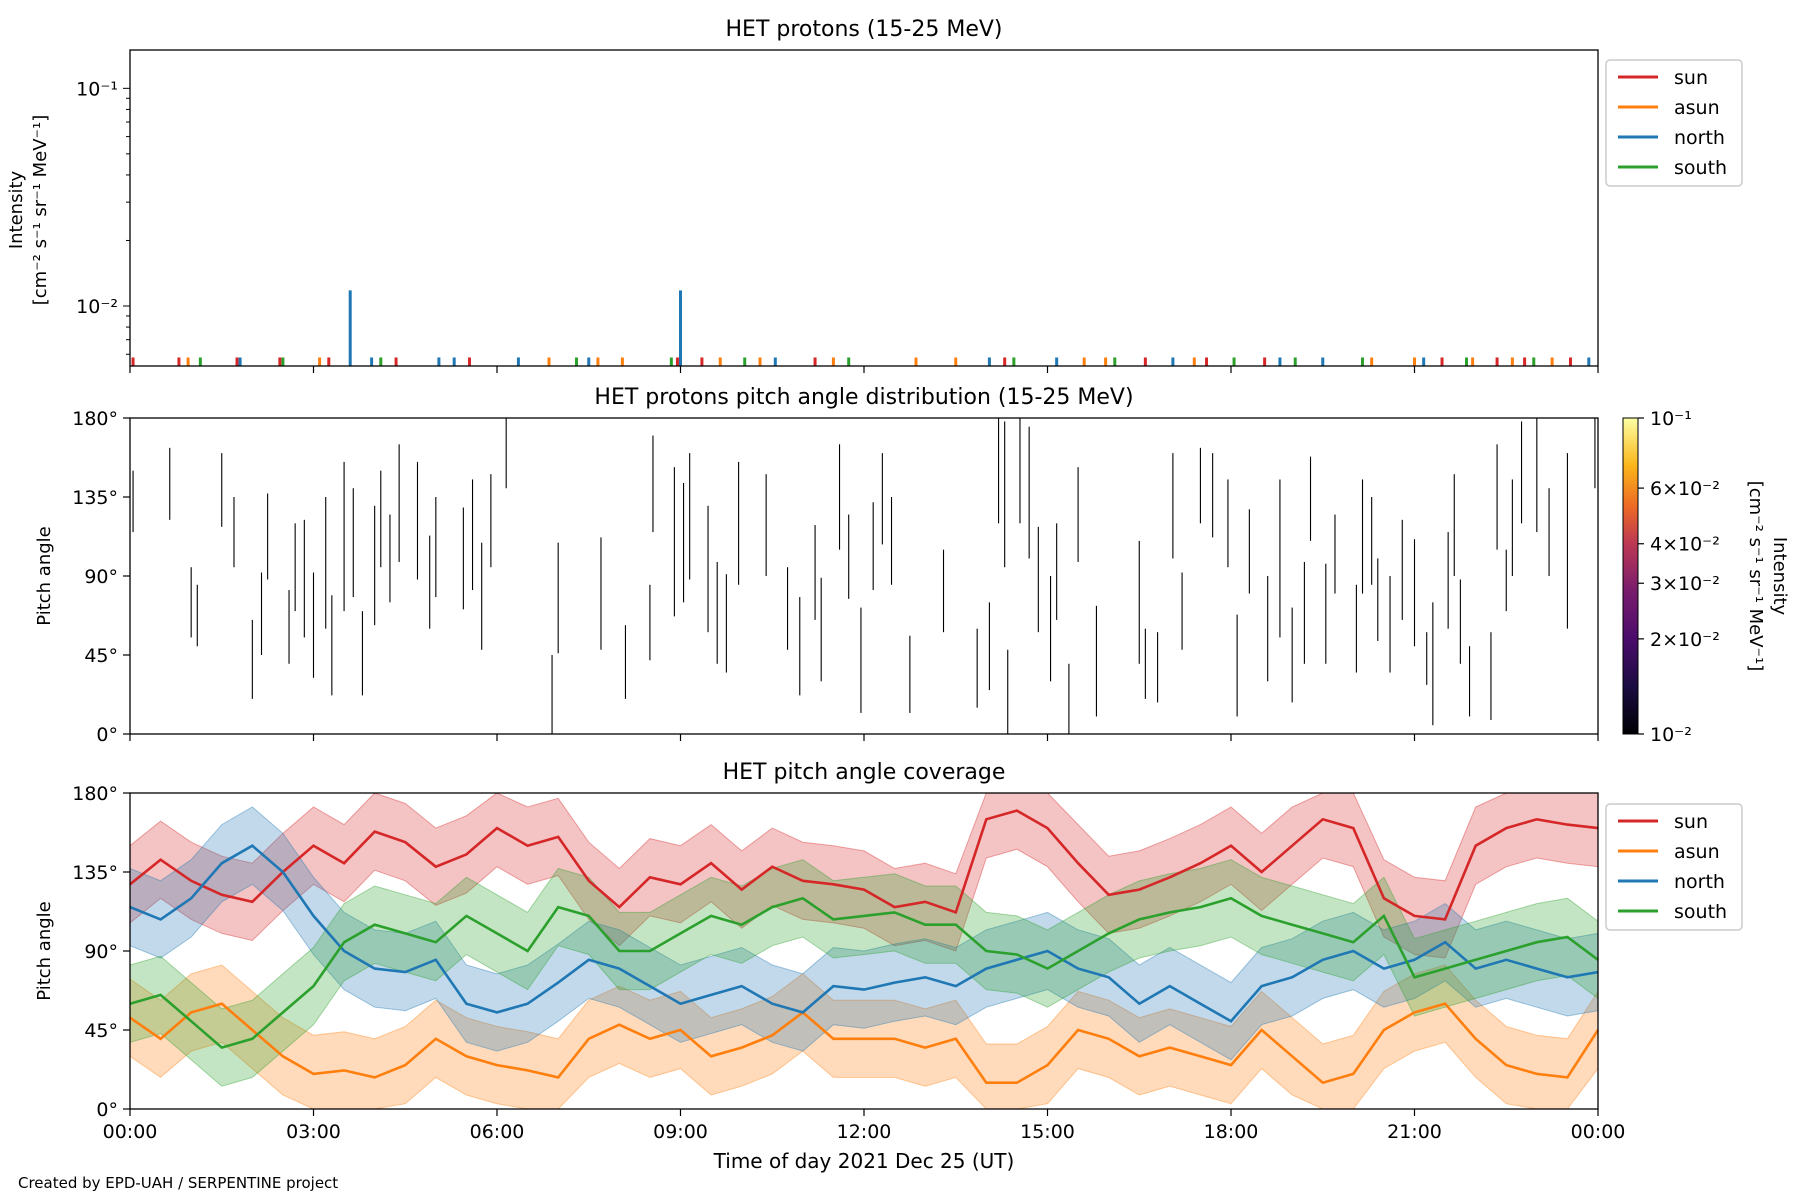 The height and width of the screenshot is (1200, 1800). Describe the element at coordinates (1671, 419) in the screenshot. I see `colorbar-tick-label: 10⁻¹` at that location.